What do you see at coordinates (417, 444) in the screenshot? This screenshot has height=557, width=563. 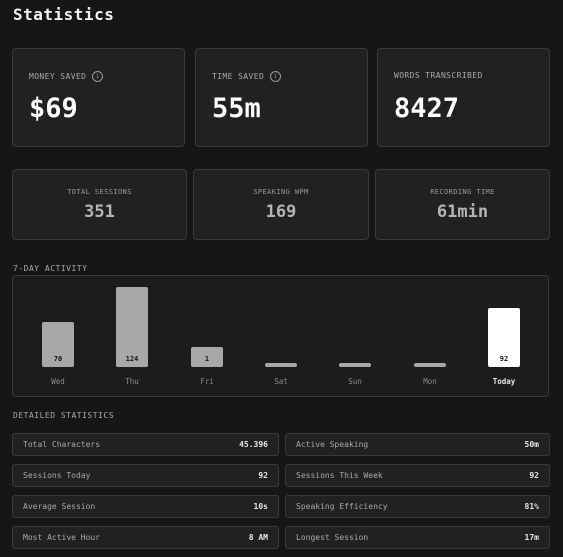 I see `detail-row: Active Speaking 50m` at bounding box center [417, 444].